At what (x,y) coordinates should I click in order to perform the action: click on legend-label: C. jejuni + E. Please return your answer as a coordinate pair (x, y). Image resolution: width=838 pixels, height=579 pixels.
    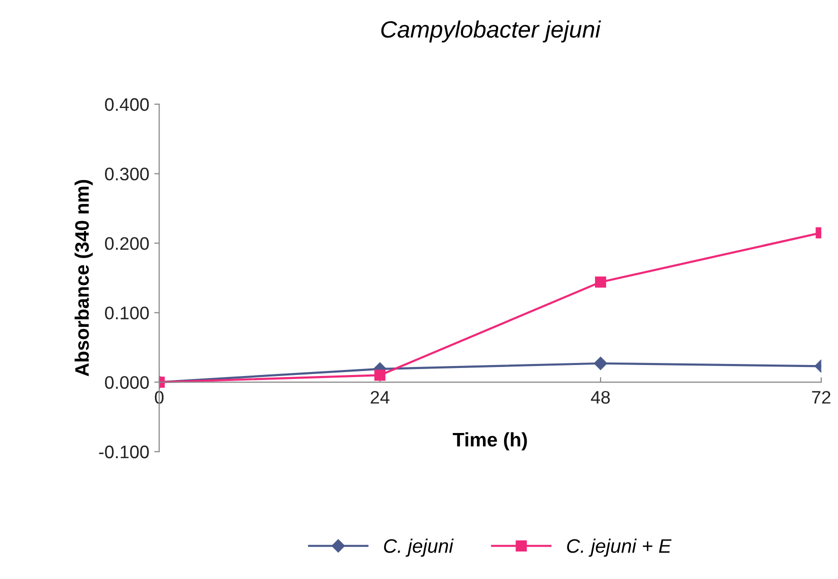
    Looking at the image, I should click on (619, 547).